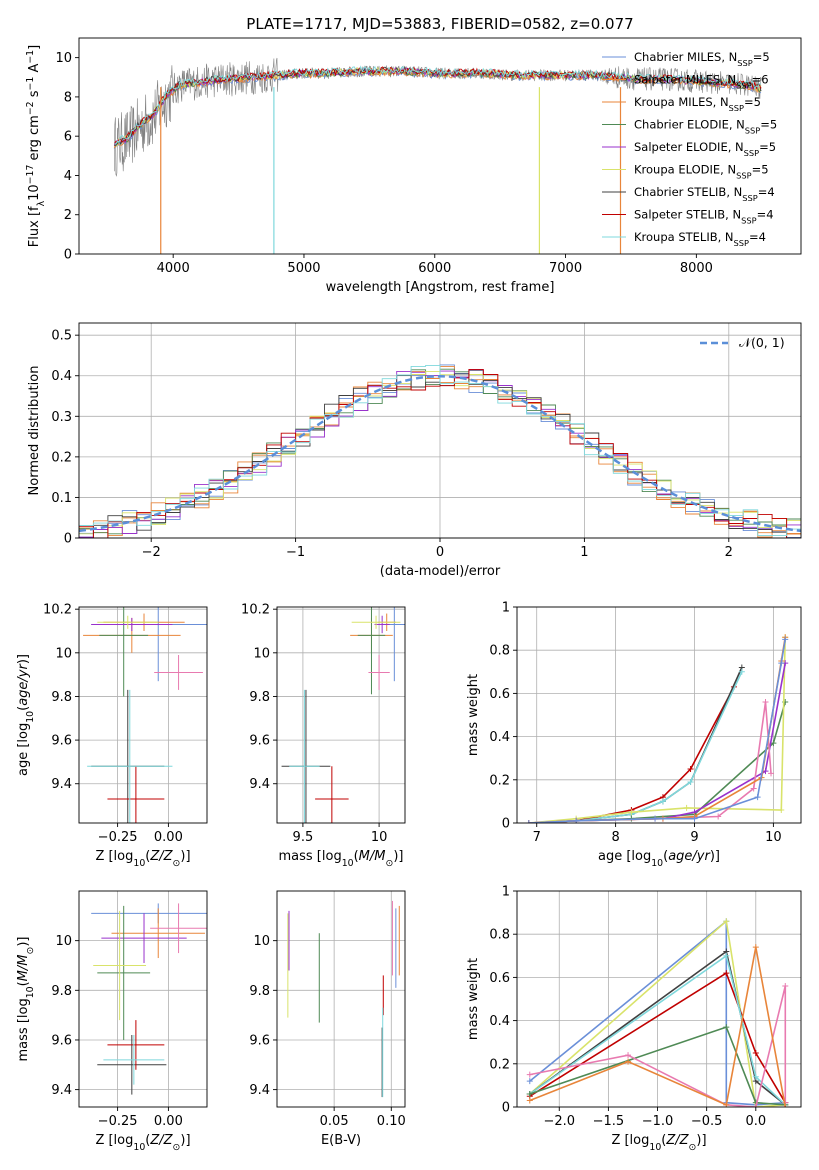  What do you see at coordinates (303, 837) in the screenshot?
I see `x-tick-label: 9.5` at bounding box center [303, 837].